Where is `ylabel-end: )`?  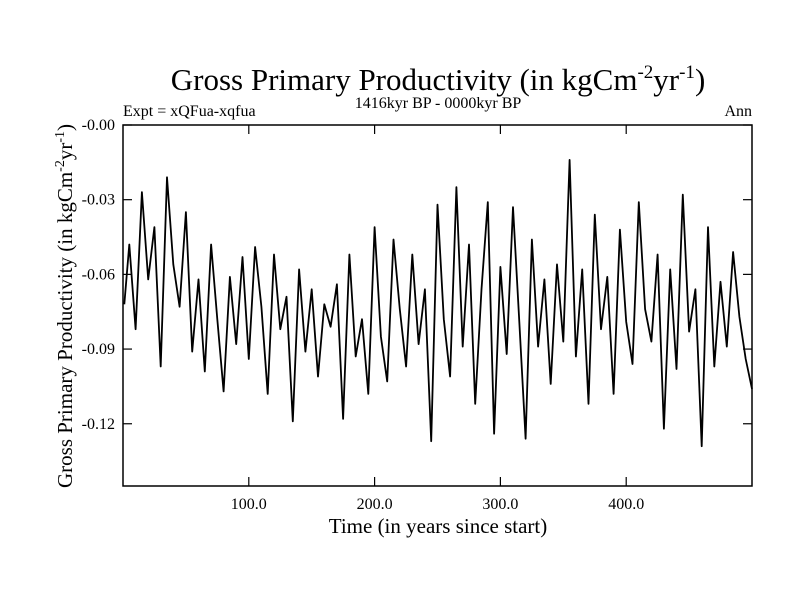 ylabel-end: ) is located at coordinates (65, 127).